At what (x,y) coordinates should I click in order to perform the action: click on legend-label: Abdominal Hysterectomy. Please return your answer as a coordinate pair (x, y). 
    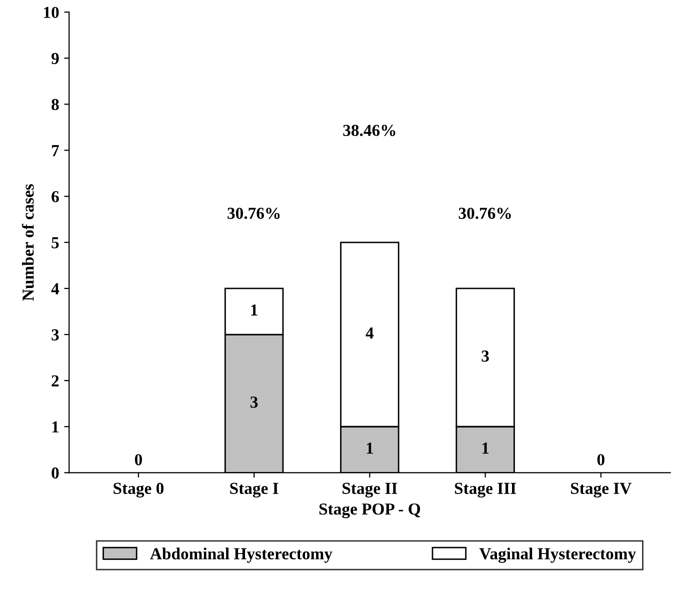
    Looking at the image, I should click on (241, 555).